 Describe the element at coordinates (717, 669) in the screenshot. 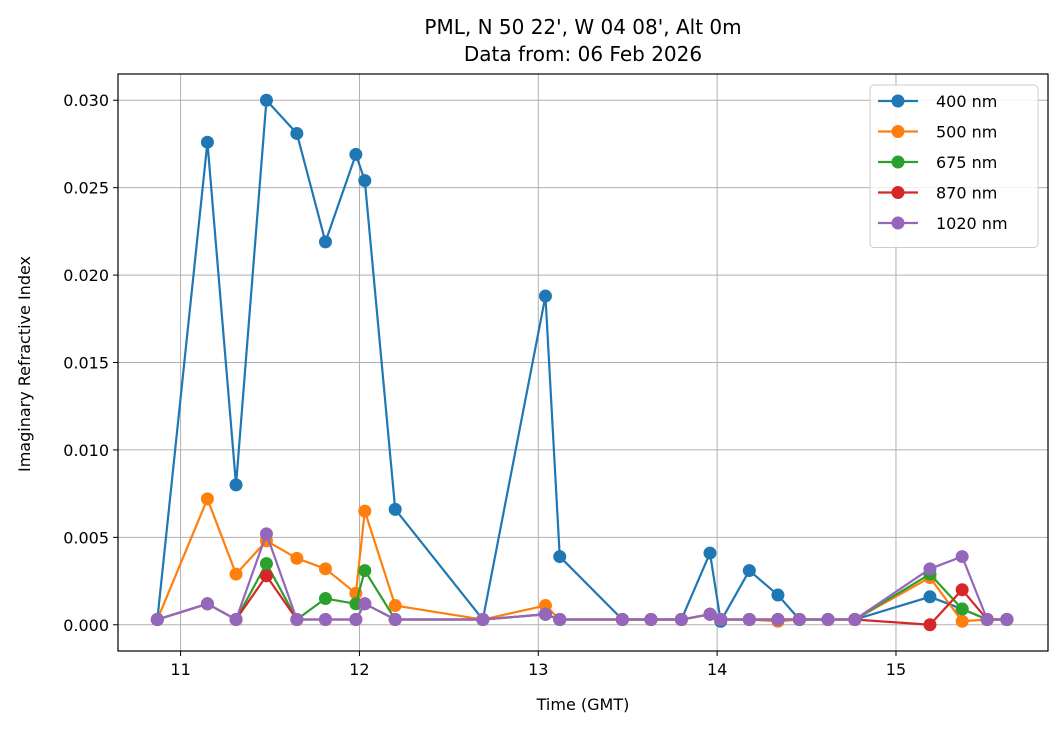

I see `x-tick-label: 14` at that location.